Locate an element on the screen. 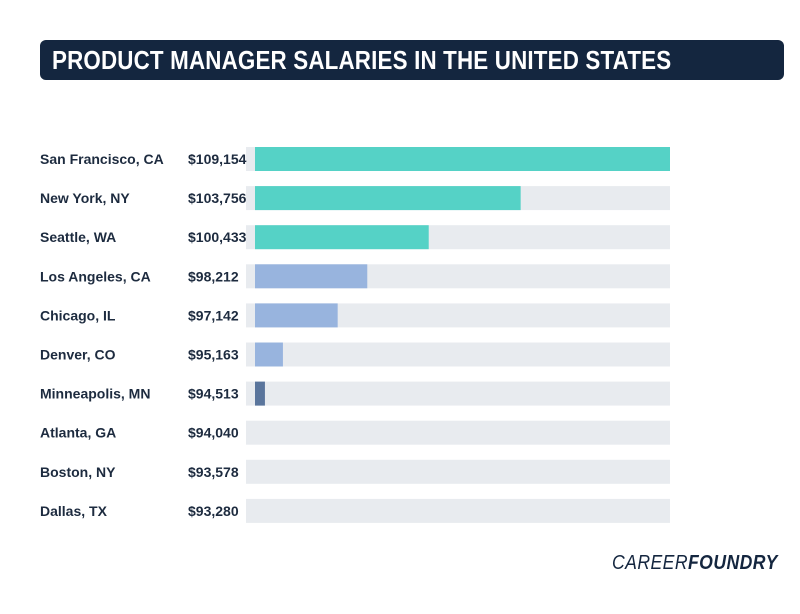 Image resolution: width=800 pixels, height=614 pixels. city-label: Minneapolis, MN is located at coordinates (95, 394).